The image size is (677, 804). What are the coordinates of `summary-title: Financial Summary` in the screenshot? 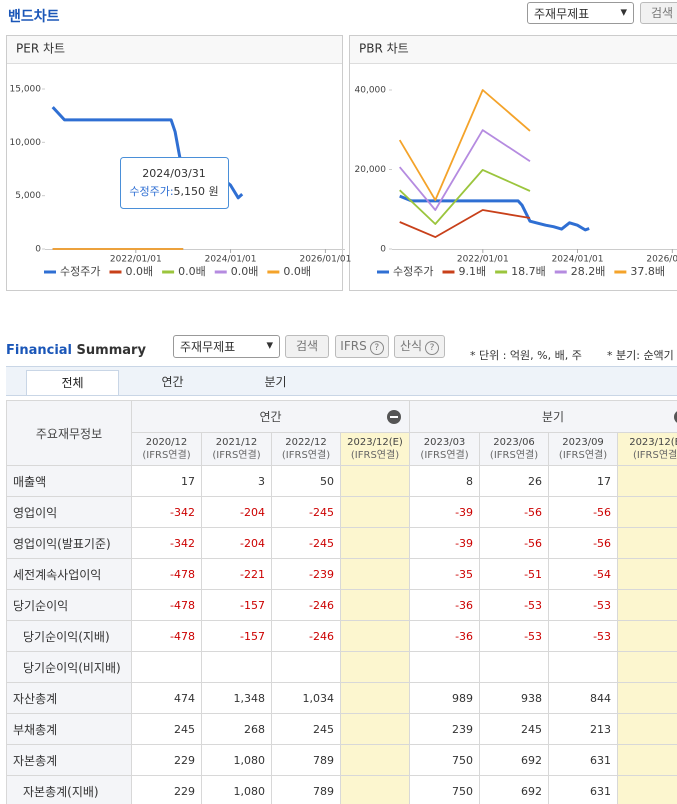 It's located at (76, 350).